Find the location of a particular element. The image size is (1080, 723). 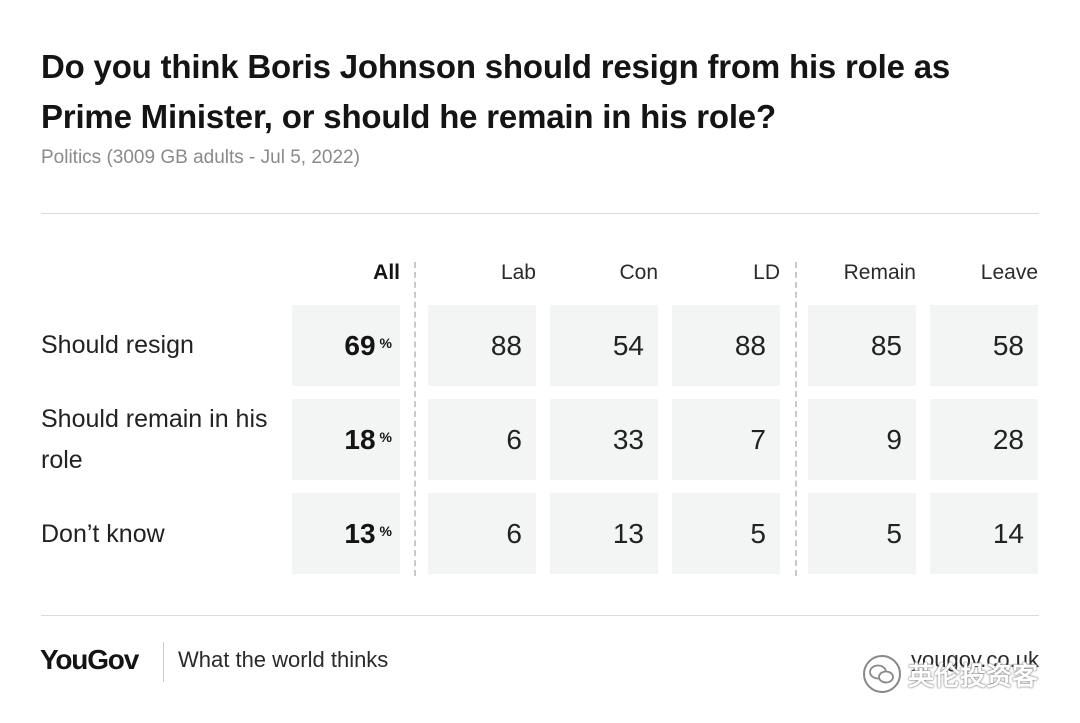

table-cell-all: 69% is located at coordinates (346, 345).